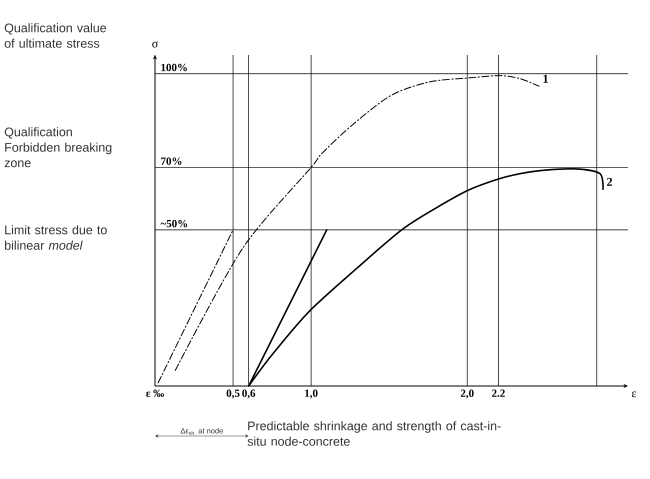  I want to click on x-tick-label: 2.2, so click(498, 393).